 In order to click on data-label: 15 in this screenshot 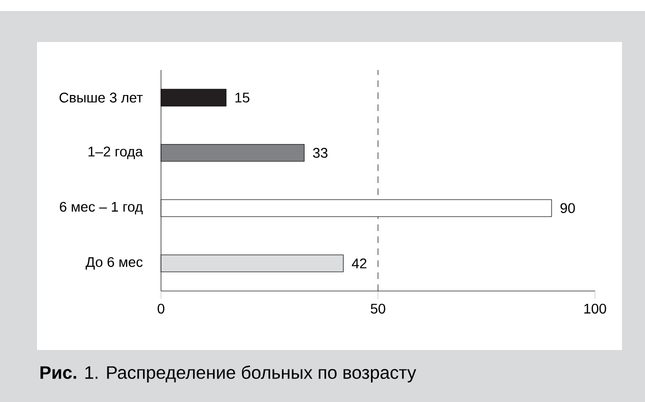, I will do `click(242, 97)`.